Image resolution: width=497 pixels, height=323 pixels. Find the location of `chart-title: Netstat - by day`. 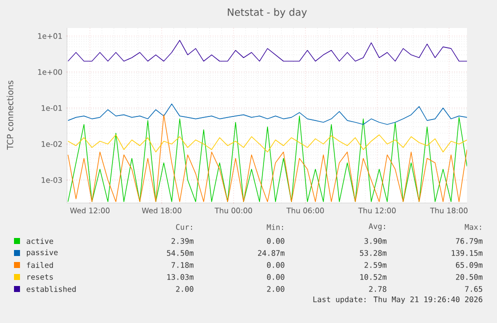

chart-title: Netstat - by day is located at coordinates (267, 13).